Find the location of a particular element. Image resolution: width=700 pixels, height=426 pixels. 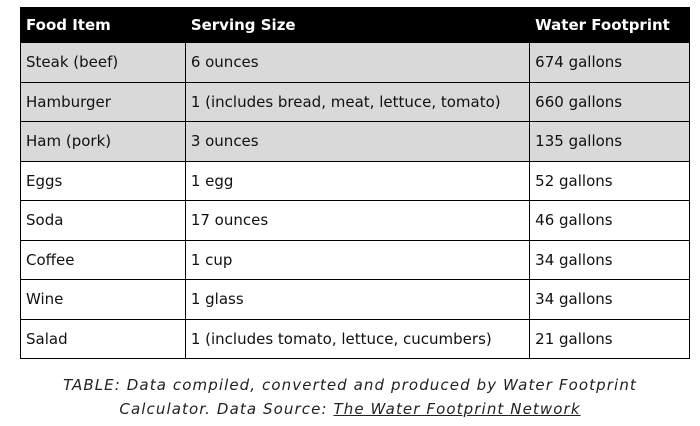

table-row: Soda 17 ounces 46 gallons is located at coordinates (355, 220).